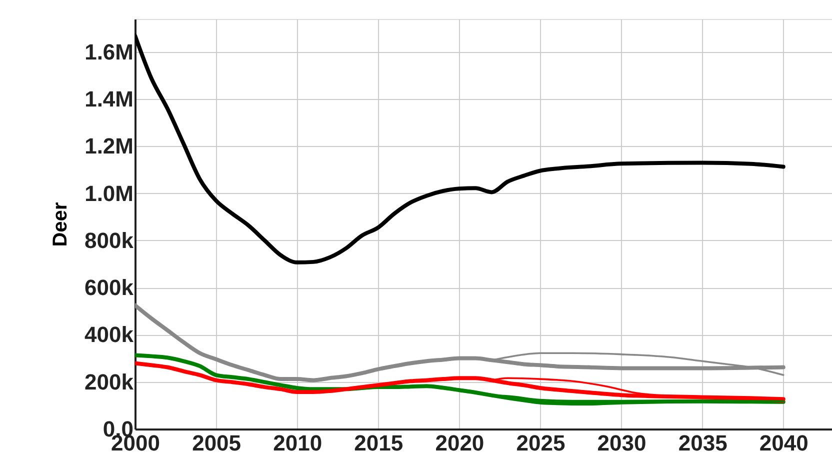  I want to click on y-tick-label: 1.0M, so click(109, 193).